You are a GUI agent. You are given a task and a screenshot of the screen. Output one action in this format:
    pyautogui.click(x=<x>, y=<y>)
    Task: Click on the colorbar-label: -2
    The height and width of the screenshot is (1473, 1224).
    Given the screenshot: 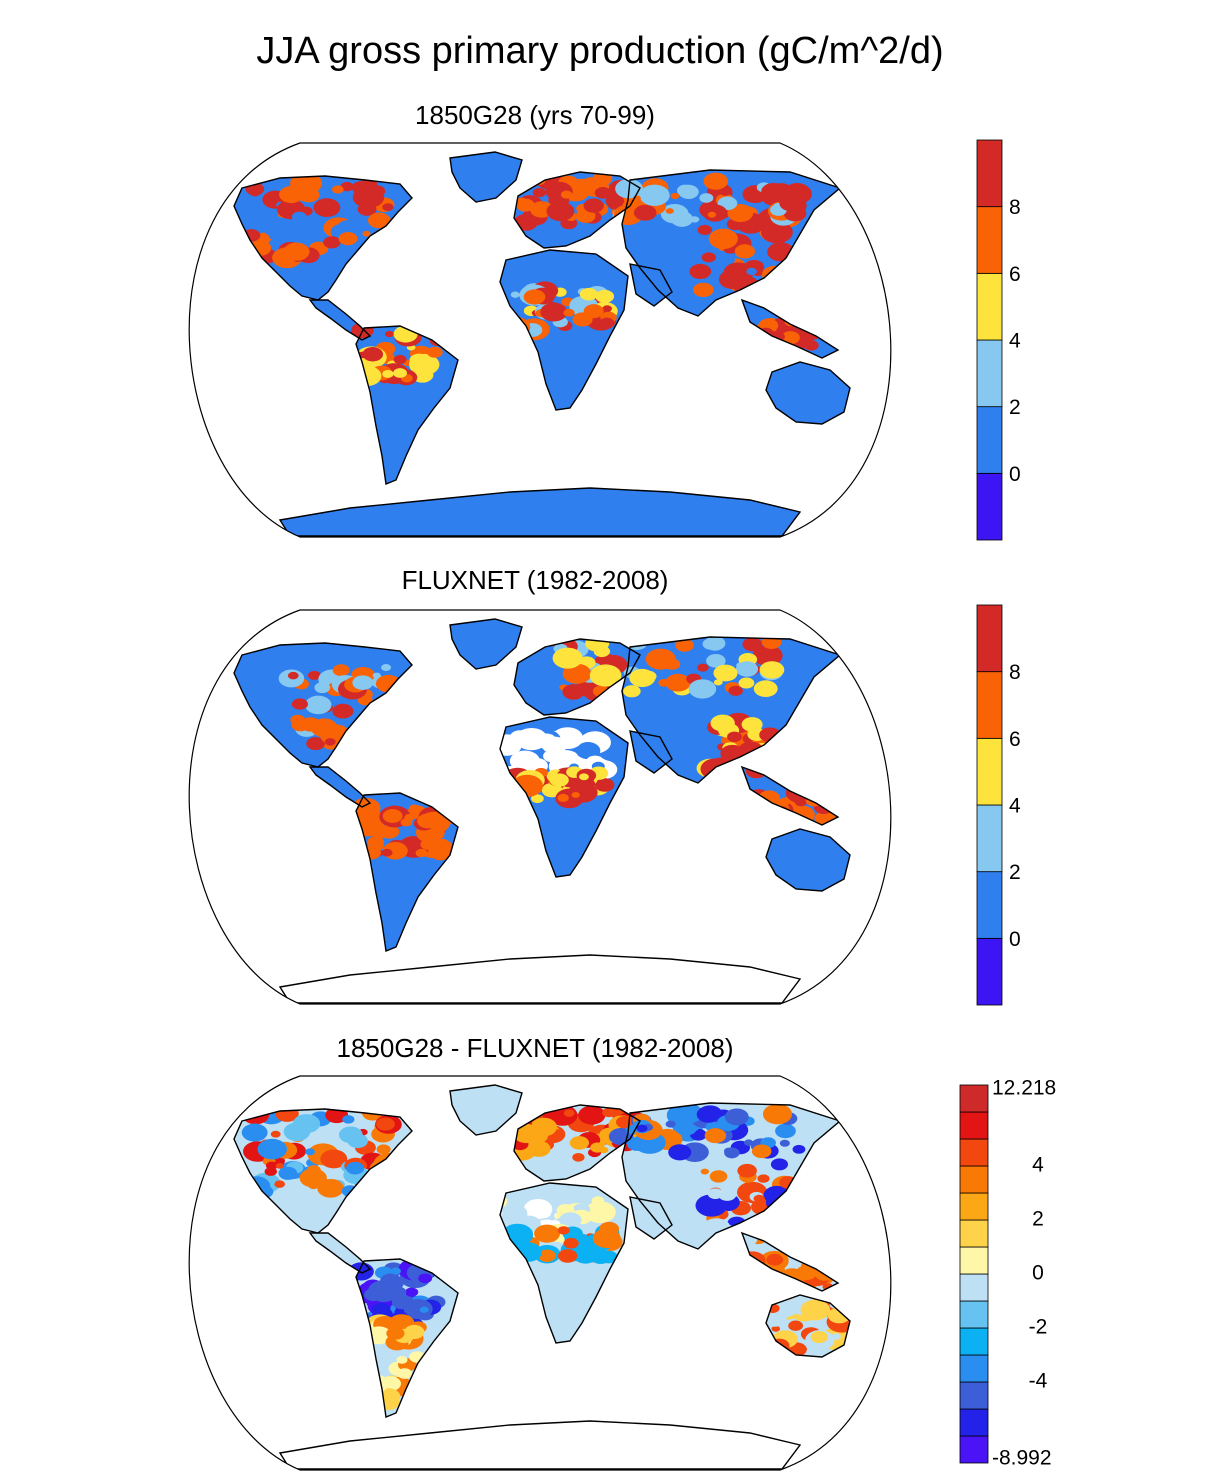 What is the action you would take?
    pyautogui.click(x=1038, y=1327)
    